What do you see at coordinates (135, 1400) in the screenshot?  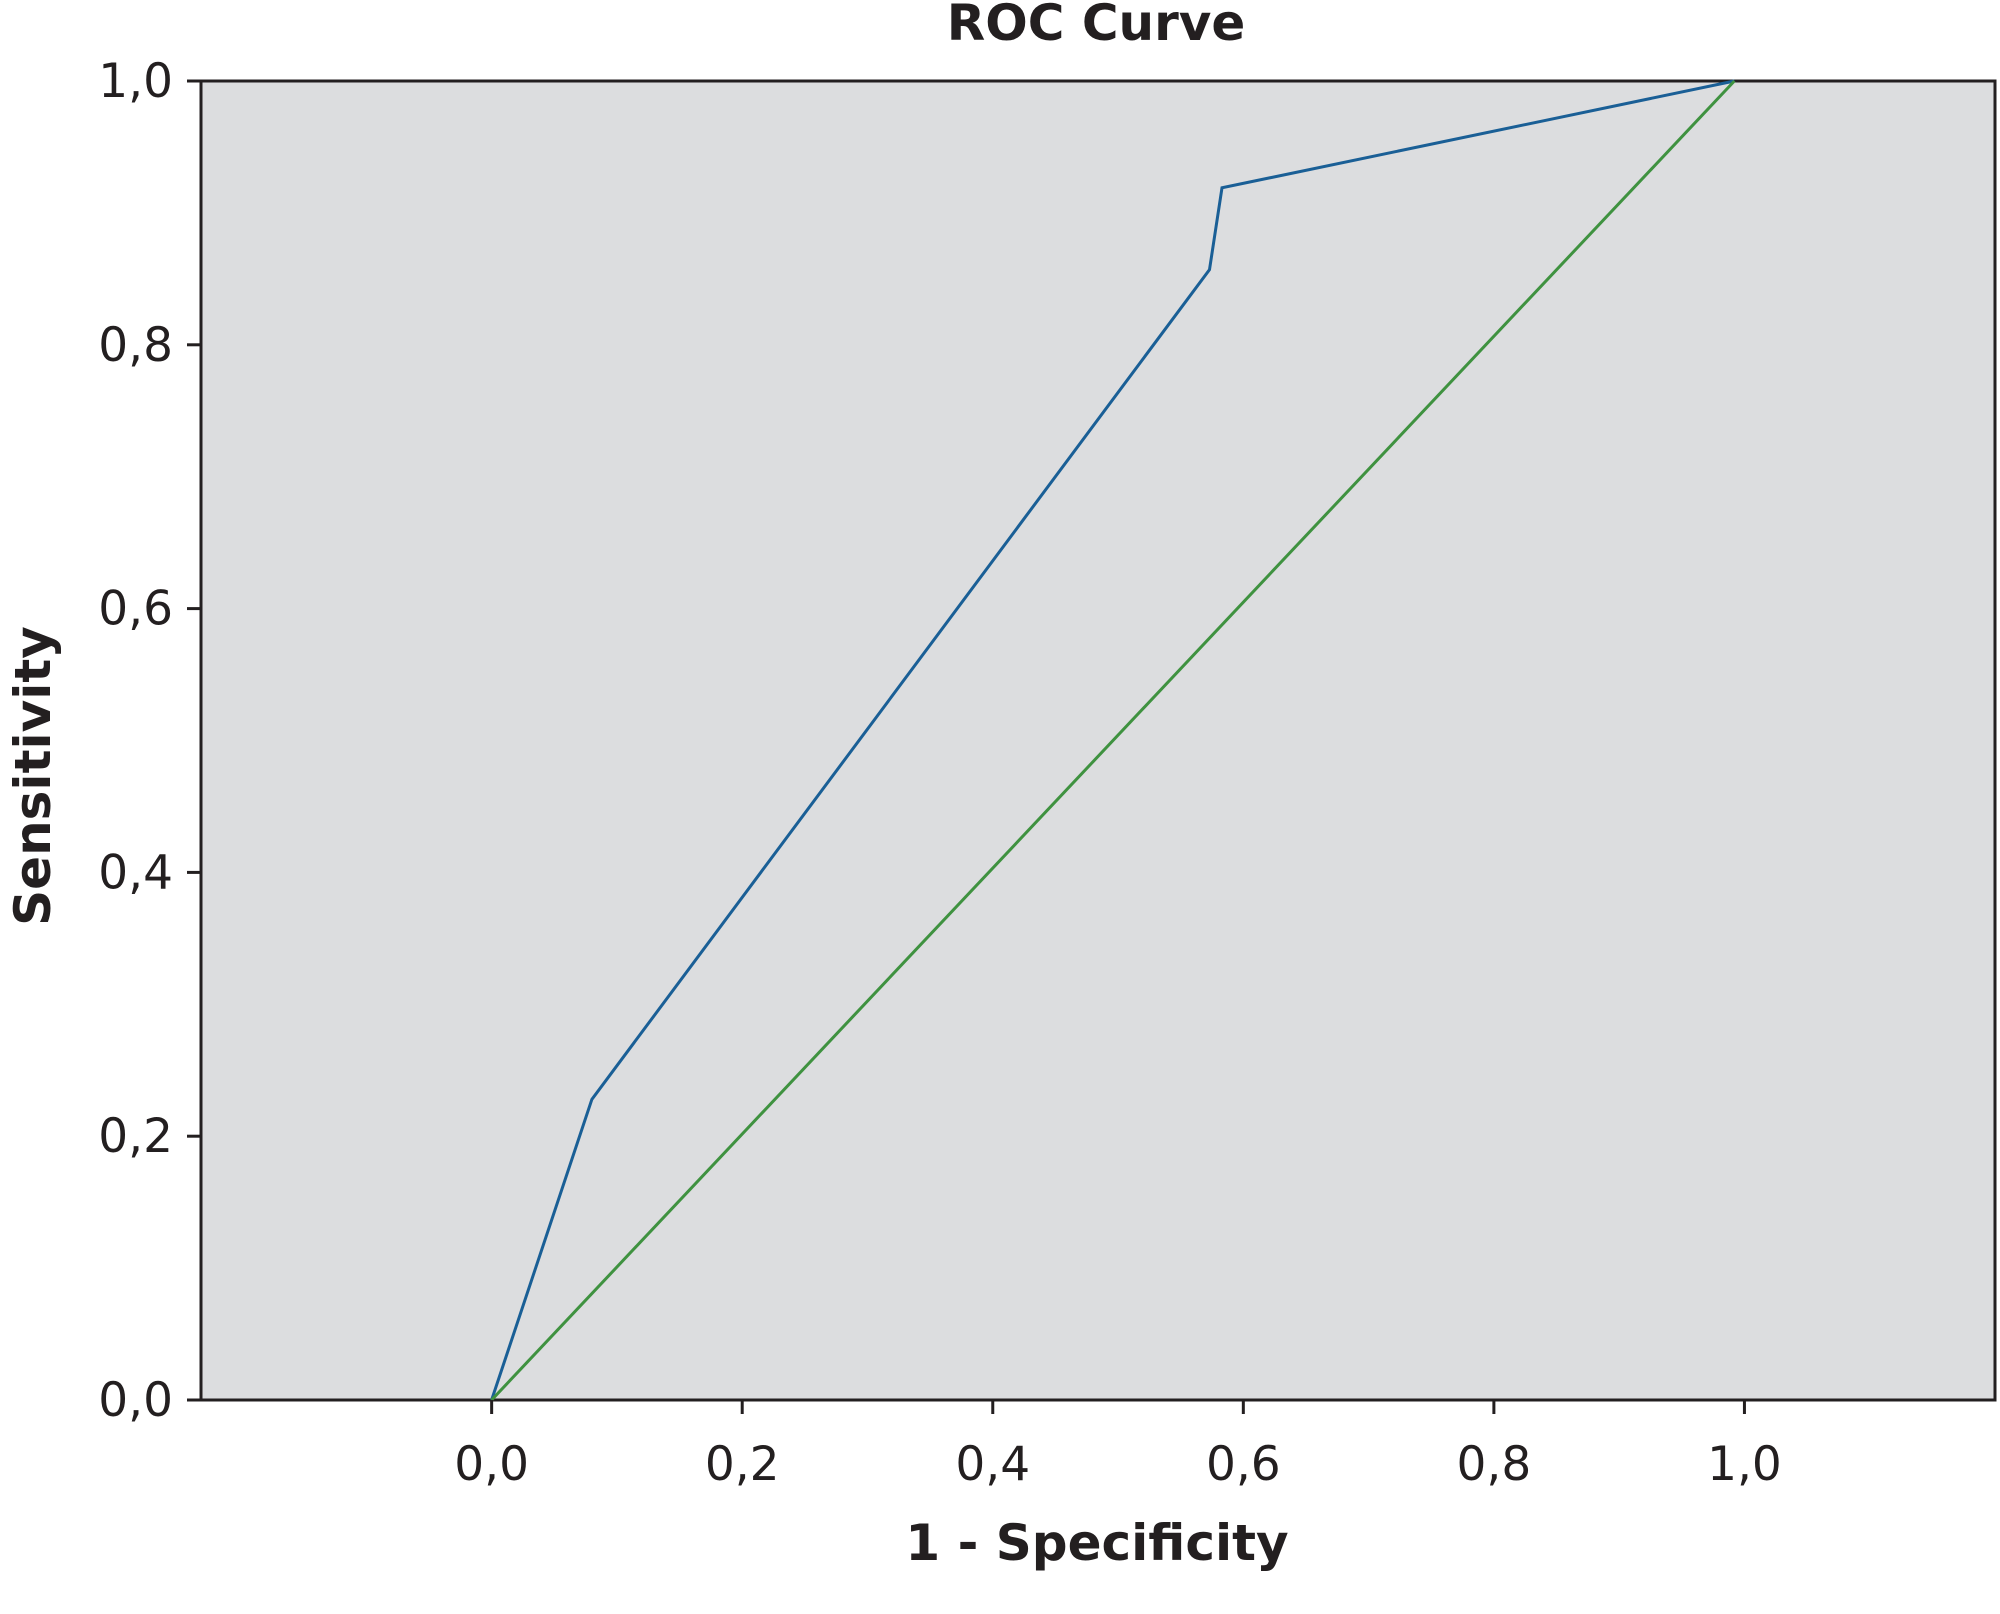 I see `y-tick-label: 0,0` at bounding box center [135, 1400].